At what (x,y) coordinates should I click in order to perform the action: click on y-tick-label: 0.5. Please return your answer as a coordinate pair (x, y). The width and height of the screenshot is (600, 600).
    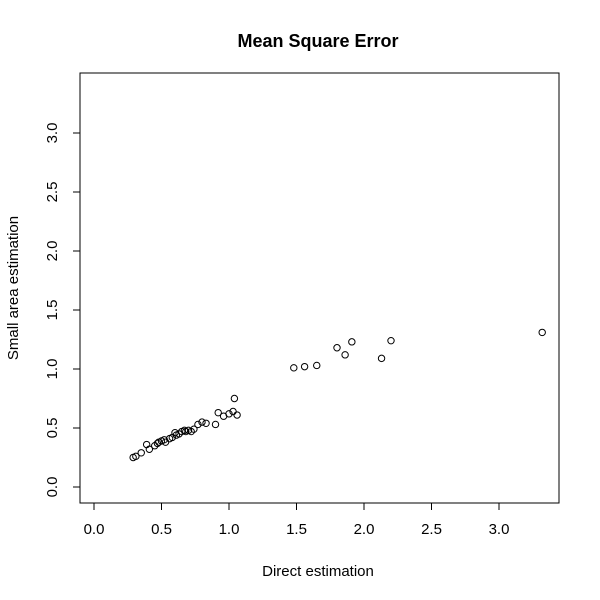
    Looking at the image, I should click on (52, 428).